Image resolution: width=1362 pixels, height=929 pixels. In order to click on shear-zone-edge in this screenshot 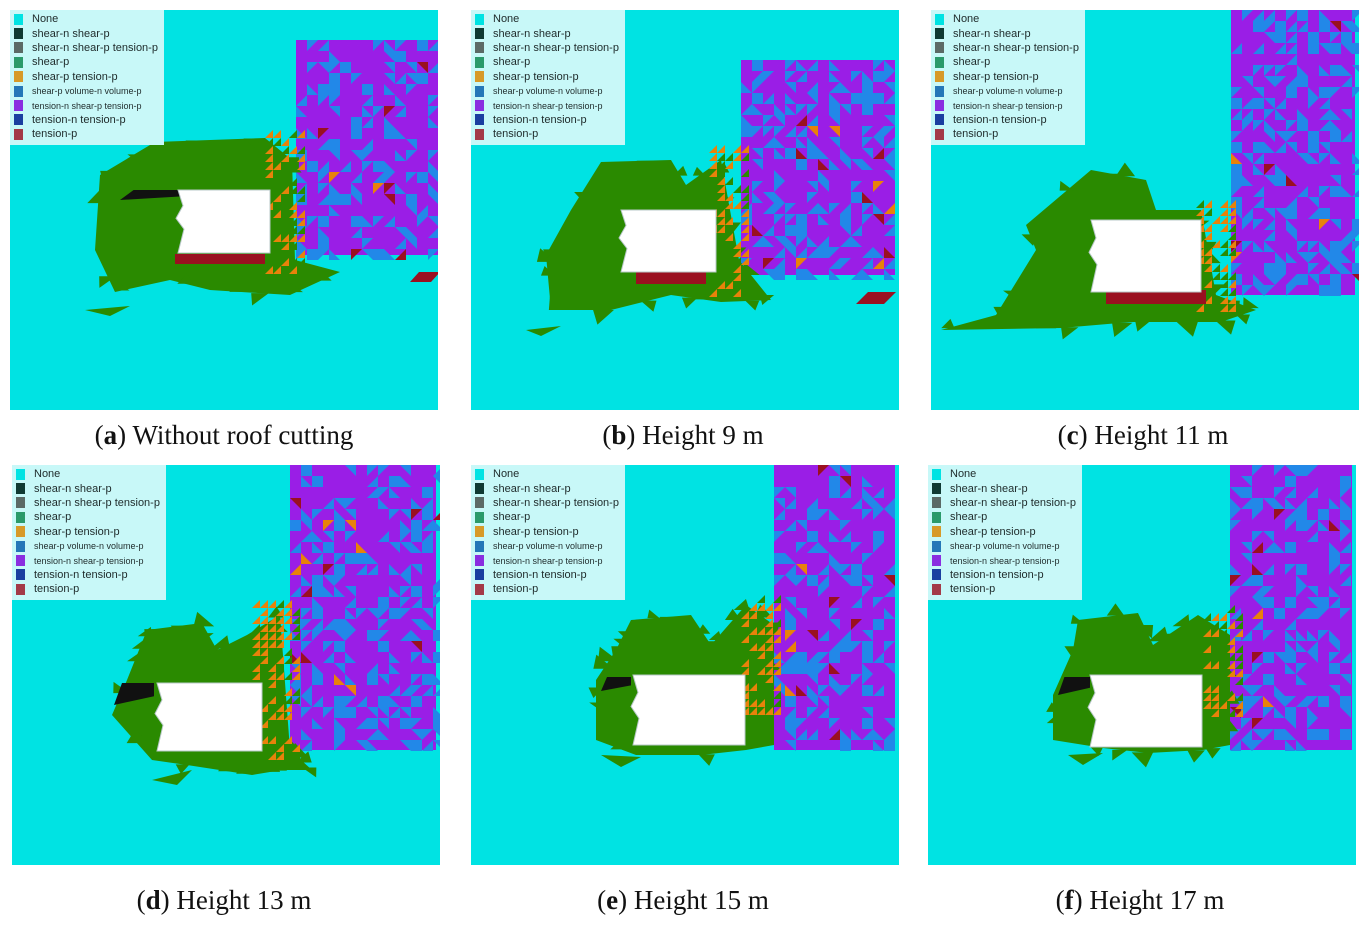, I will do `click(655, 242)`.